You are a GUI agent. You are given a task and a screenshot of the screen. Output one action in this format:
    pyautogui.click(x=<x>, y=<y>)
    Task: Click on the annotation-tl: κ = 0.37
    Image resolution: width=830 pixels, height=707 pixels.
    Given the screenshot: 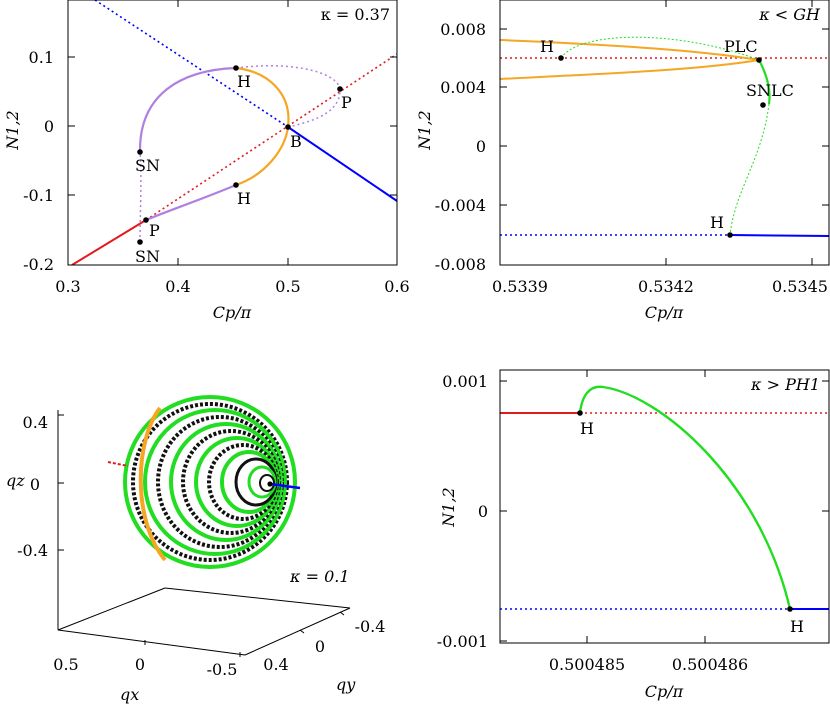 What is the action you would take?
    pyautogui.click(x=355, y=14)
    